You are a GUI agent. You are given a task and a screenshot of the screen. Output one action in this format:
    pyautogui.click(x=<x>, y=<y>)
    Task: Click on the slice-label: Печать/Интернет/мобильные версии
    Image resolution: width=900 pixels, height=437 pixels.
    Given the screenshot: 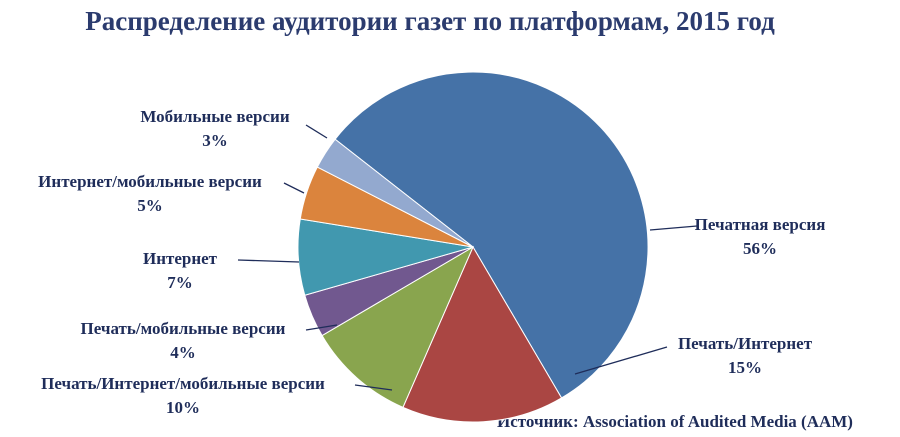 What is the action you would take?
    pyautogui.click(x=183, y=383)
    